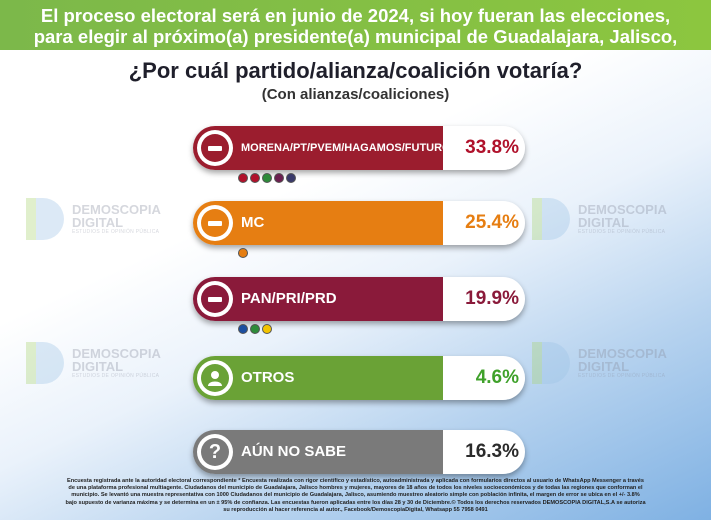 The height and width of the screenshot is (520, 711). I want to click on category-label: MC, so click(253, 222).